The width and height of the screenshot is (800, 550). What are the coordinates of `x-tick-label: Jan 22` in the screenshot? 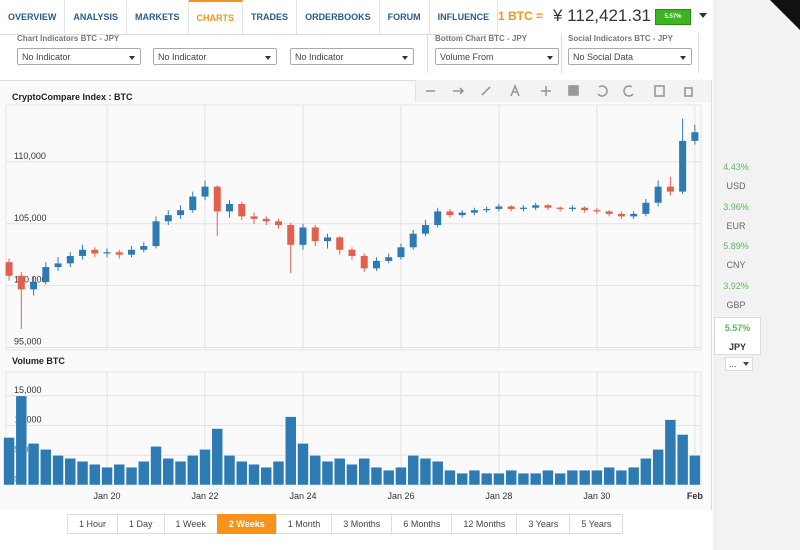 It's located at (204, 496).